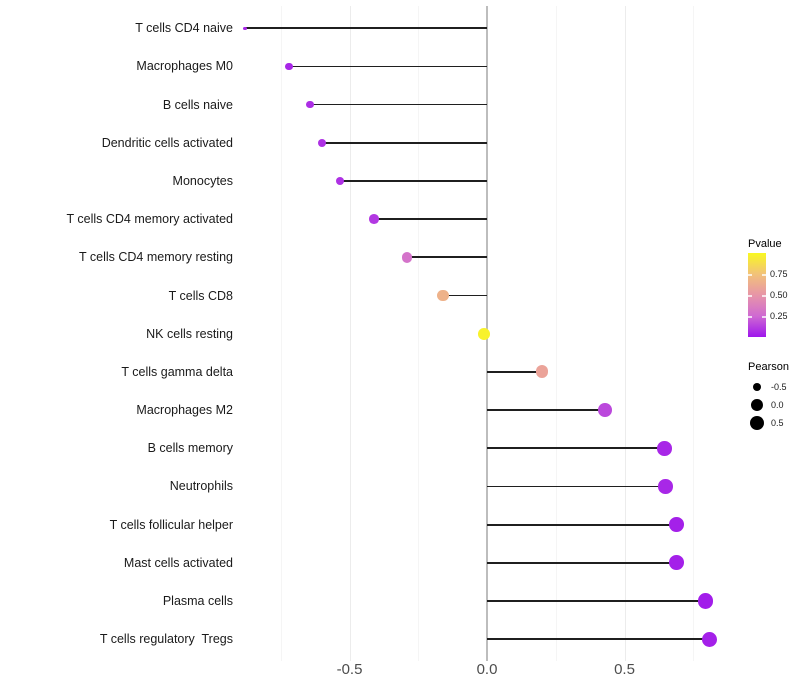 This screenshot has width=800, height=700. Describe the element at coordinates (167, 142) in the screenshot. I see `row-label: Dendritic cells activated` at that location.